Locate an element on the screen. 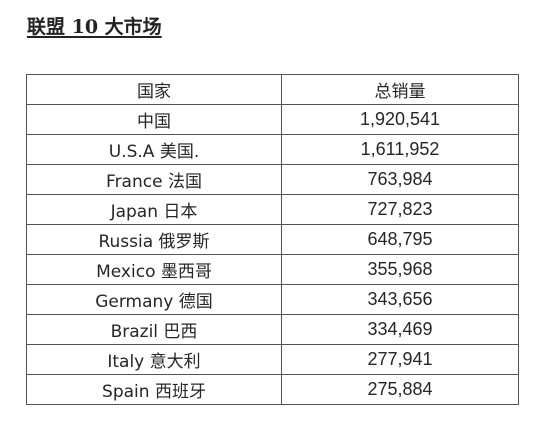 The image size is (554, 443). sales-cell: 648,795 is located at coordinates (400, 239).